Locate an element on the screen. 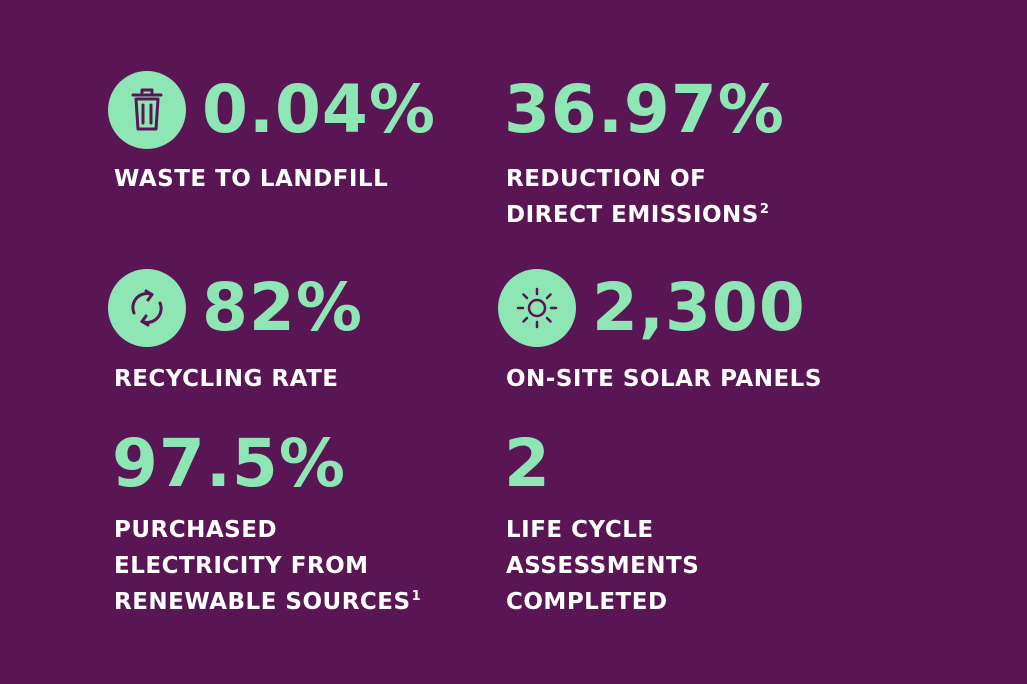  stat-value-row: 2 is located at coordinates (601, 464).